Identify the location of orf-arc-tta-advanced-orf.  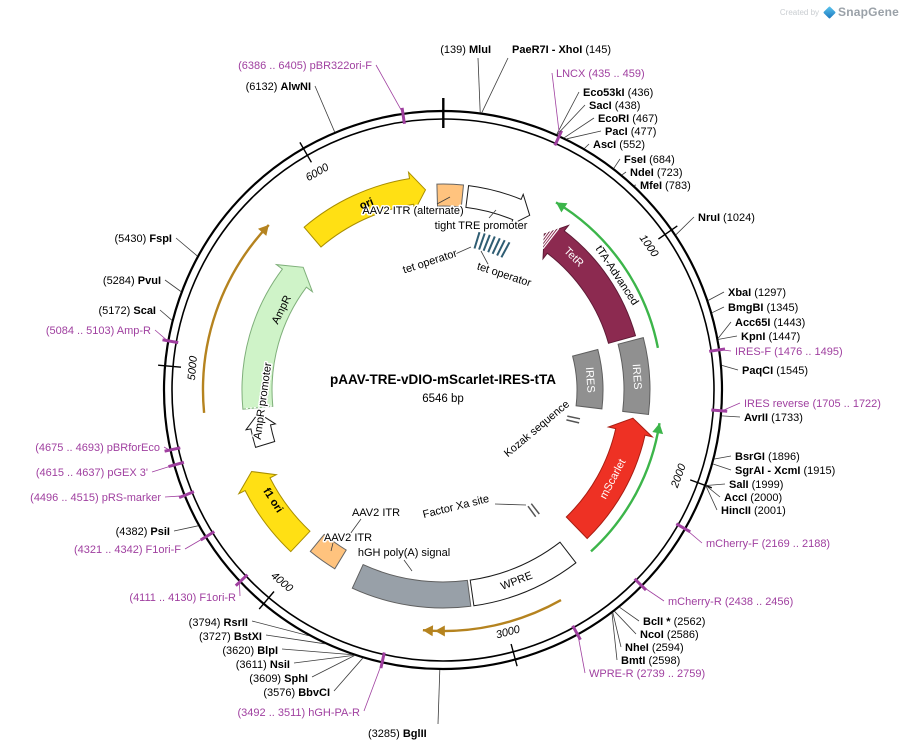
(607, 275).